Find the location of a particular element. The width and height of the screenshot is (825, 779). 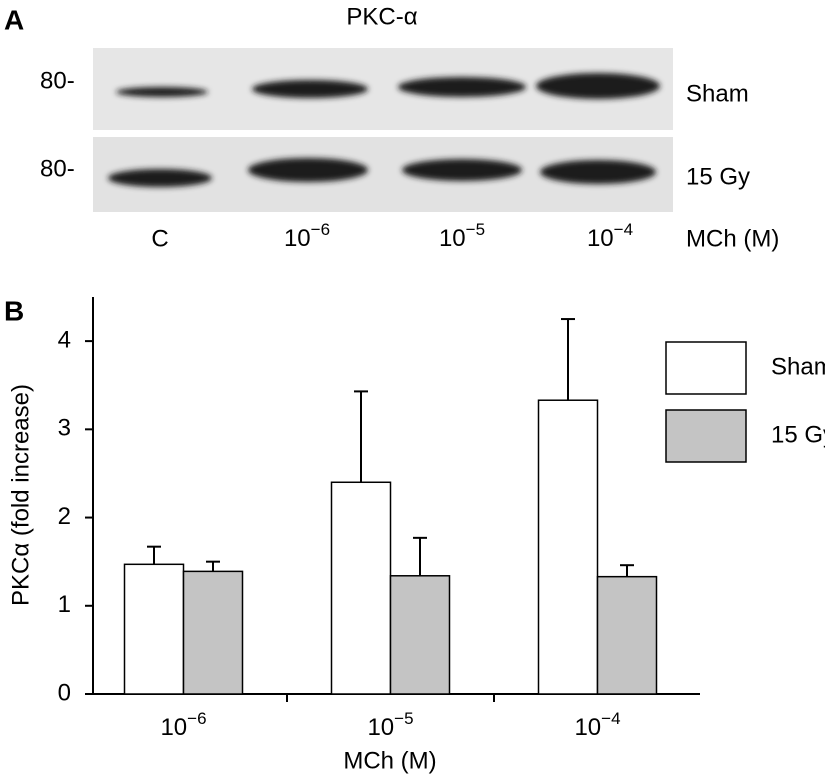

y-tick-label: 0 is located at coordinates (64, 692).